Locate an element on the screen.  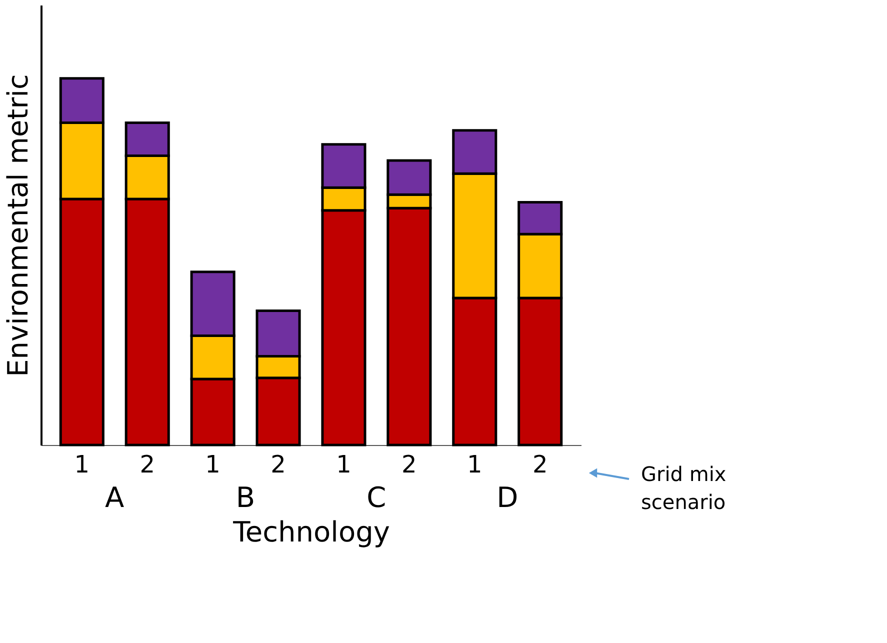
text: B is located at coordinates (246, 497).